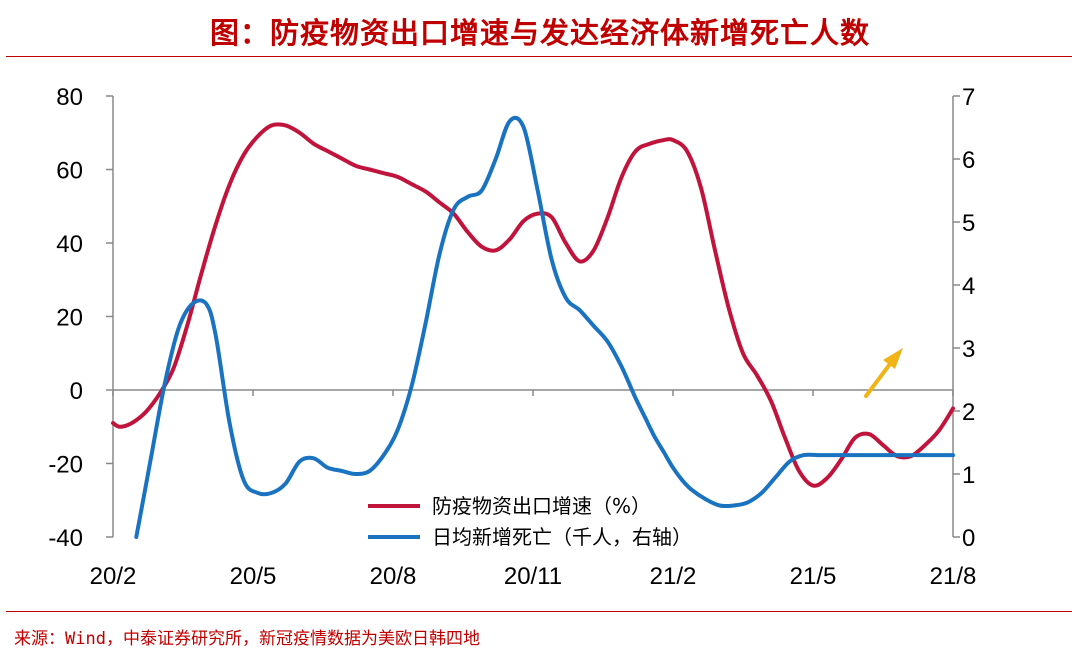  I want to click on right-tick-label: 1, so click(968, 475).